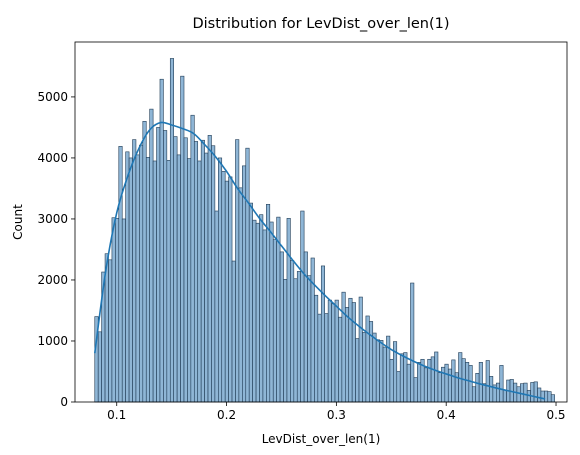 The height and width of the screenshot is (455, 580). What do you see at coordinates (52, 158) in the screenshot?
I see `y-tick-label: 4000` at bounding box center [52, 158].